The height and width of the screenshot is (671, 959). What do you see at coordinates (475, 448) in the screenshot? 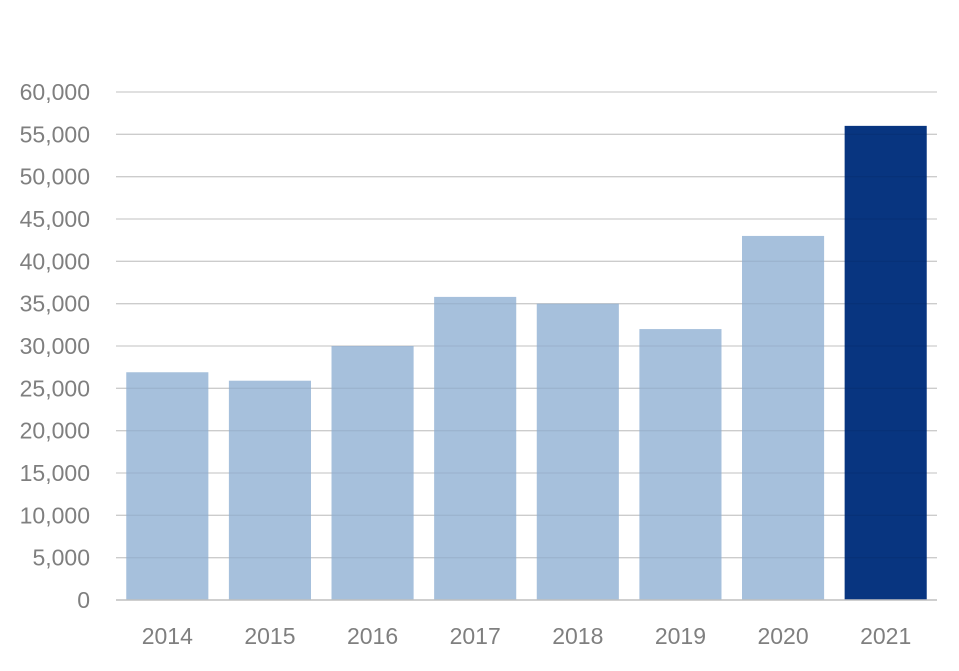
I see `bar-2017` at bounding box center [475, 448].